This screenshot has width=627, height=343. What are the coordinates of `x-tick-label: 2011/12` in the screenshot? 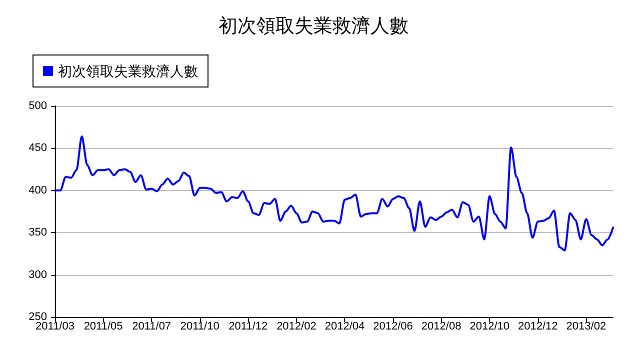 It's located at (248, 326).